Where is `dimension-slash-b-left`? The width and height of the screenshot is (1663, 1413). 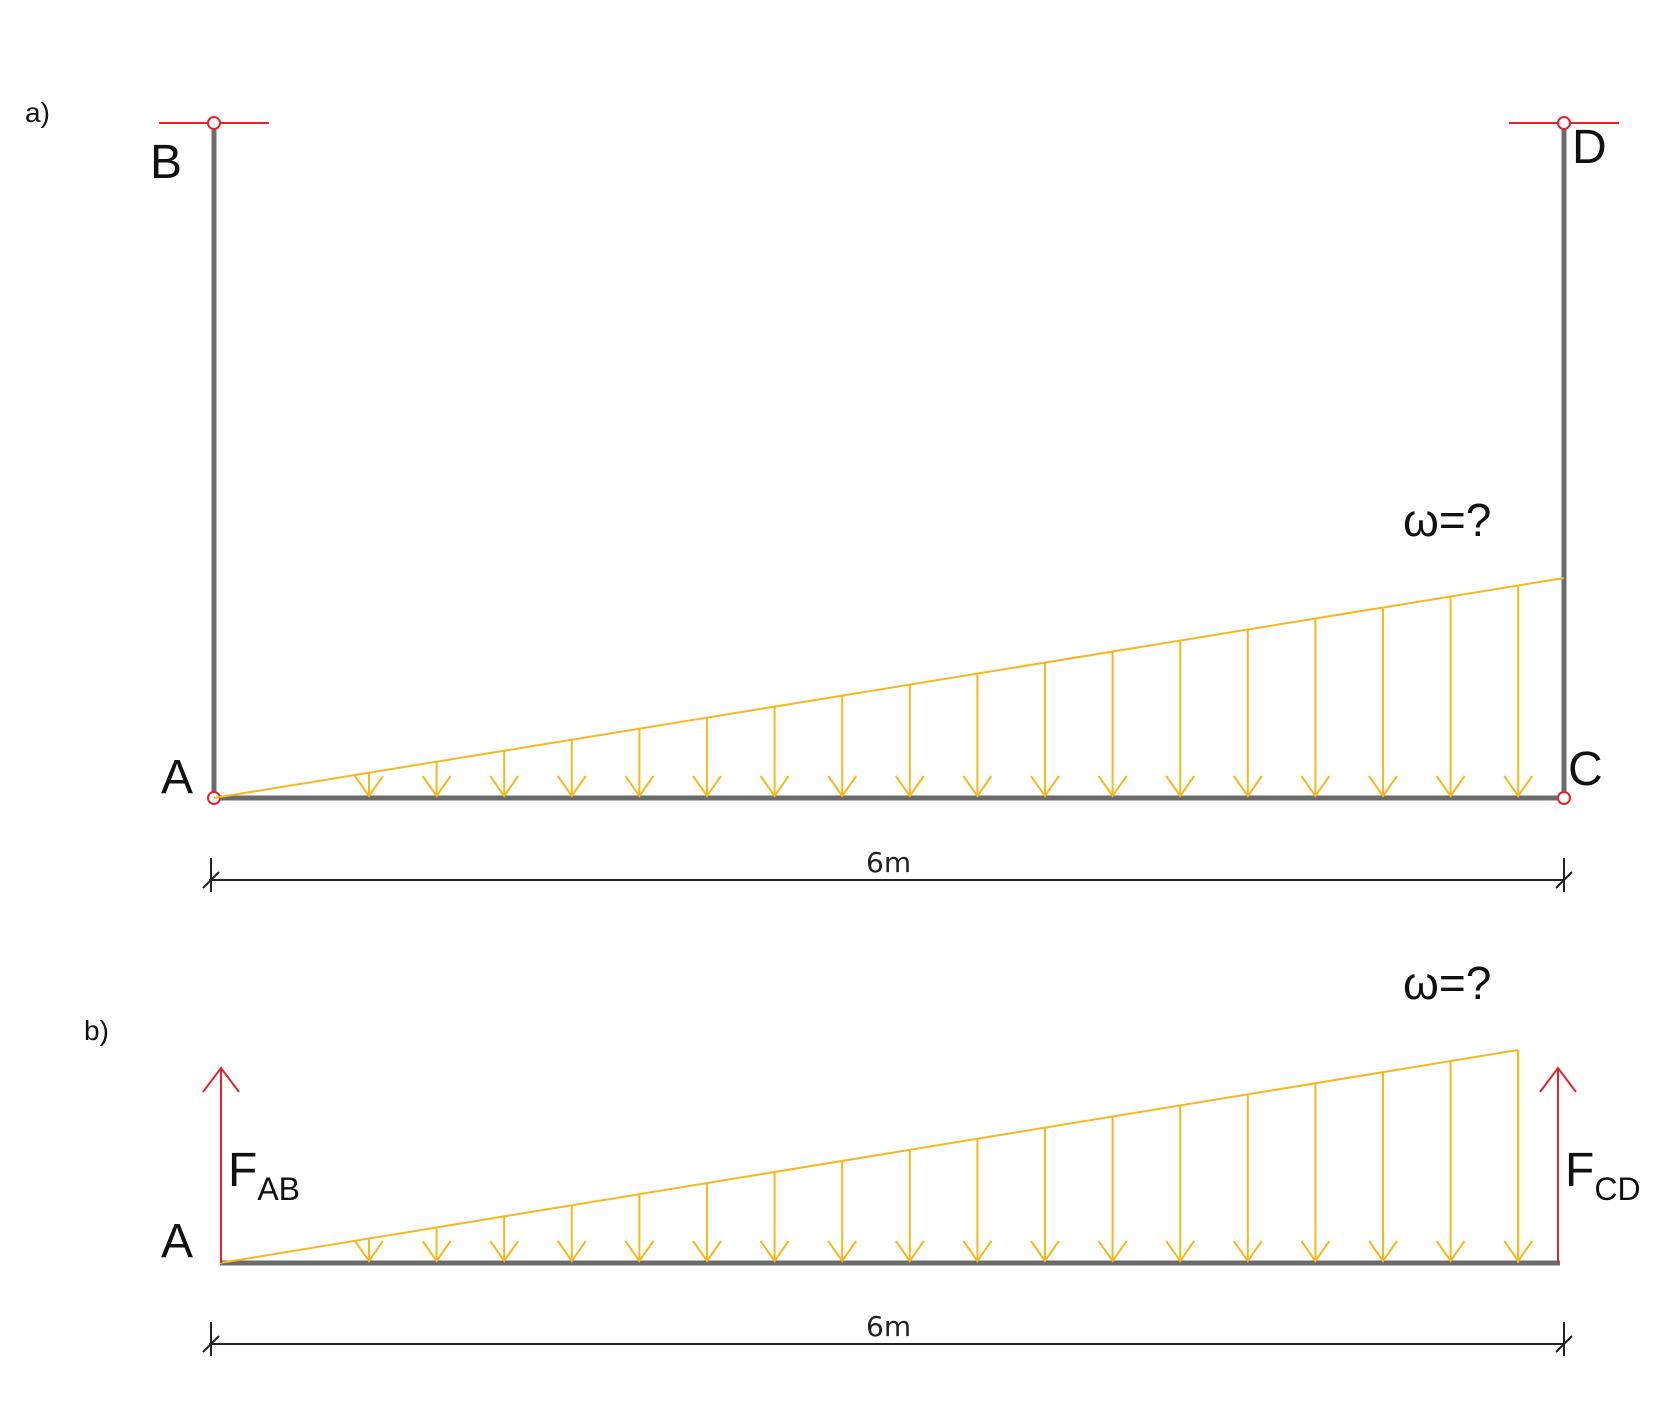 dimension-slash-b-left is located at coordinates (211, 1344).